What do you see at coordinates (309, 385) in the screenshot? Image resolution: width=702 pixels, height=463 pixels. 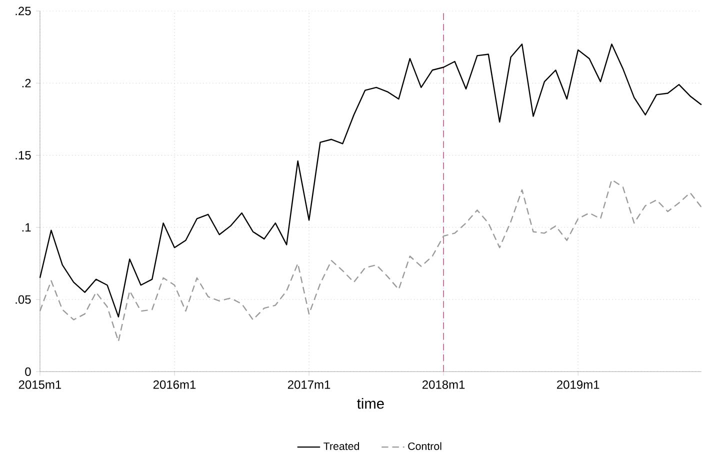 I see `x-tick-label: 2017m1` at bounding box center [309, 385].